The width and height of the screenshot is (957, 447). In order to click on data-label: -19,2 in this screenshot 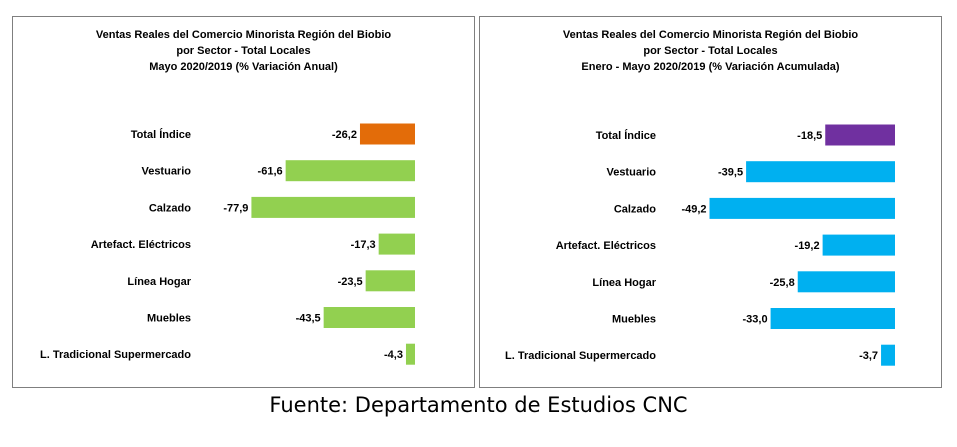, I will do `click(807, 246)`.